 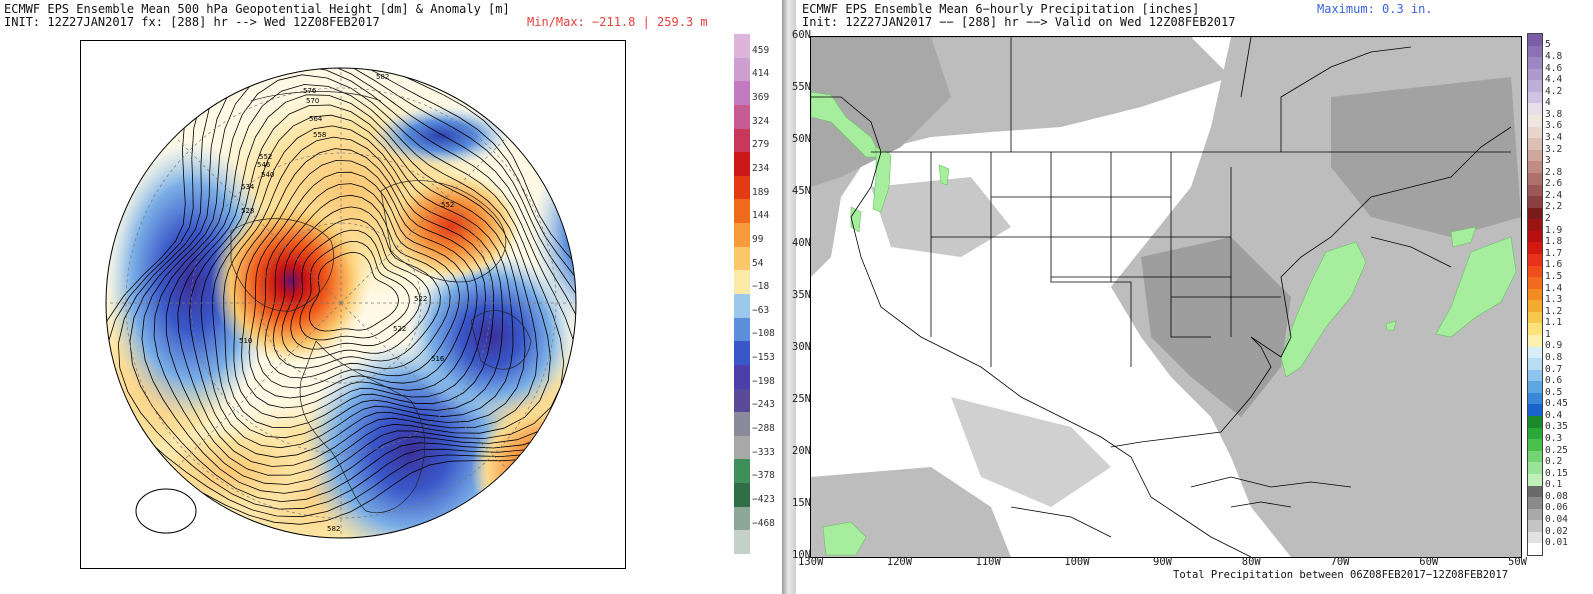 What do you see at coordinates (1554, 276) in the screenshot?
I see `precip-colorbar-label: 1.5` at bounding box center [1554, 276].